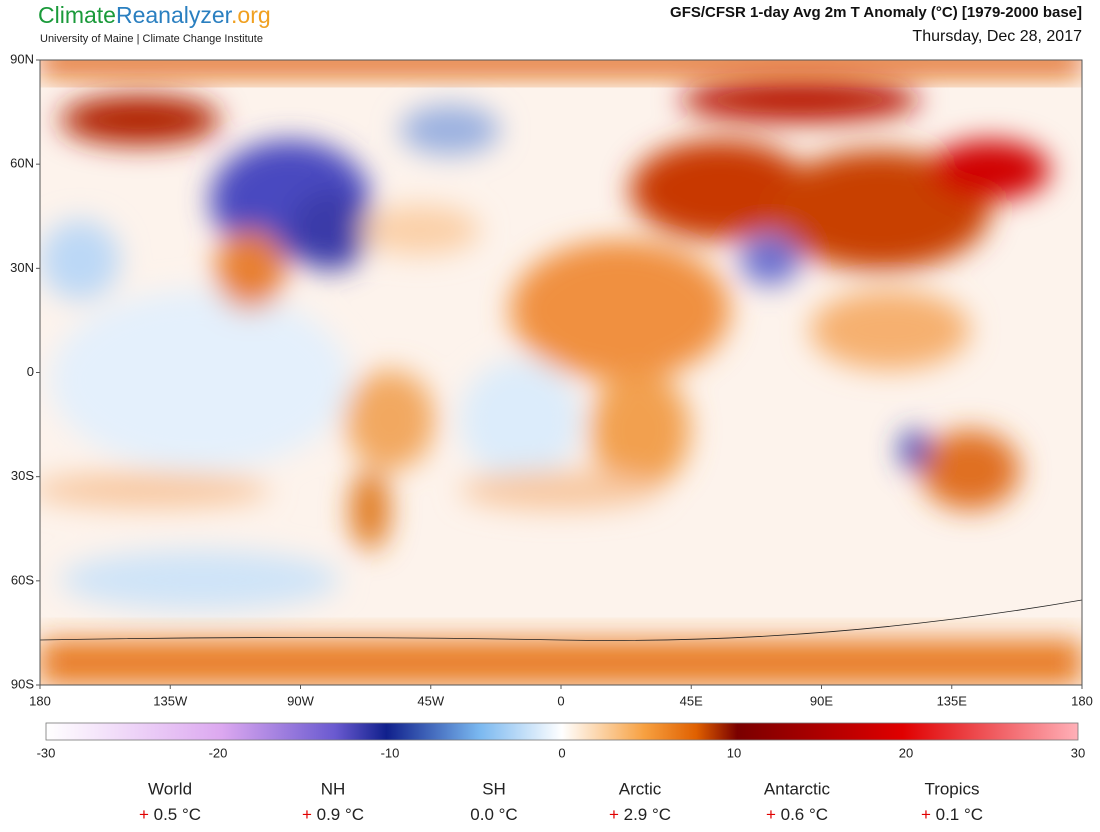 The width and height of the screenshot is (1100, 832). What do you see at coordinates (951, 788) in the screenshot?
I see `stat-region: Tropics` at bounding box center [951, 788].